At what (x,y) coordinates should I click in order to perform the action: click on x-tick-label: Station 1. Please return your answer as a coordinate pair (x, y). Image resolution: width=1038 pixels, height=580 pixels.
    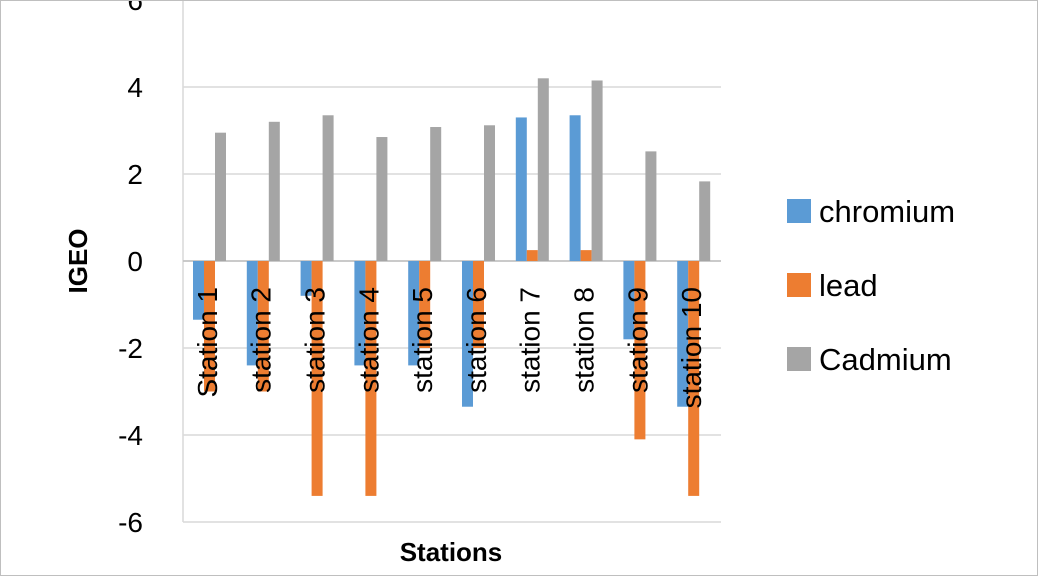
    Looking at the image, I should click on (207, 342).